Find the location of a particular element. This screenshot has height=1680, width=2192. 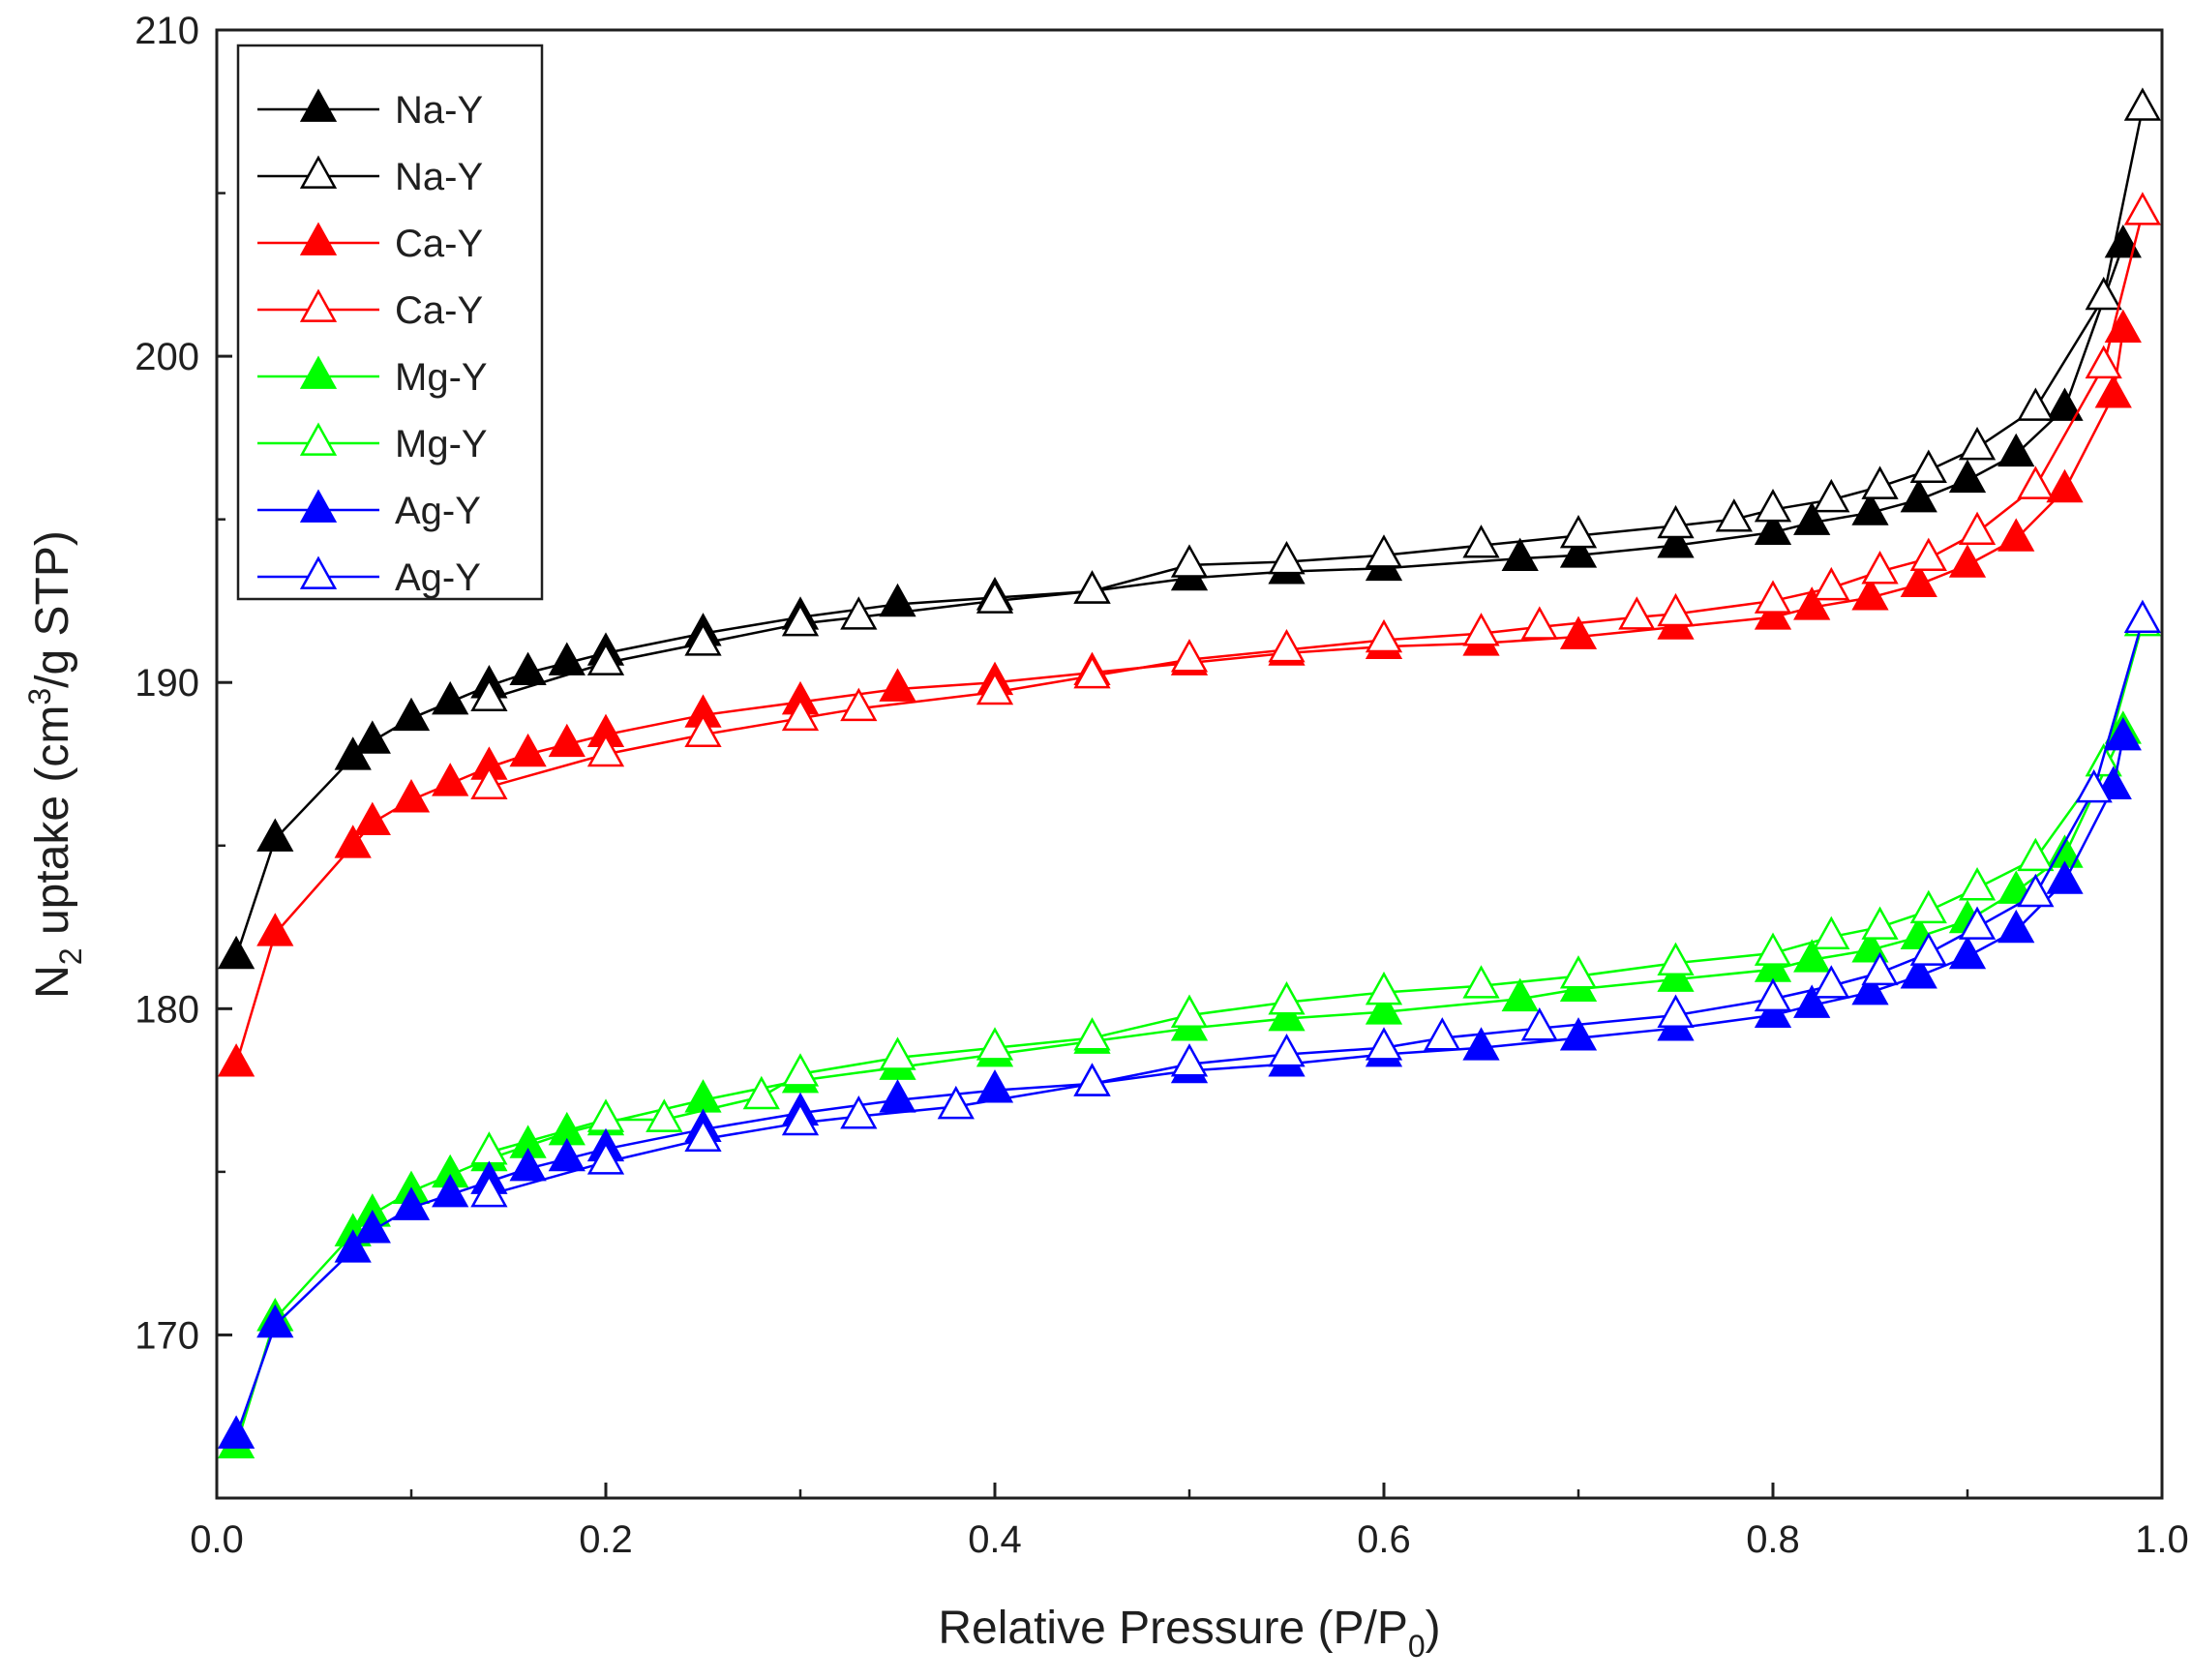

legend-label: Ca-Y is located at coordinates (439, 244).